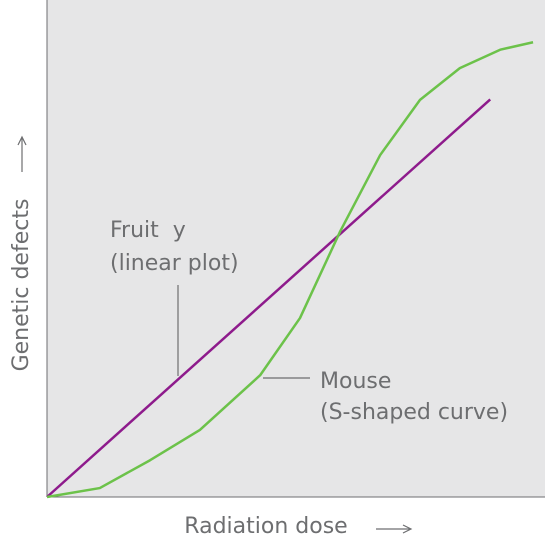 The width and height of the screenshot is (550, 547). Describe the element at coordinates (148, 230) in the screenshot. I see `annotation: Fruit y` at that location.